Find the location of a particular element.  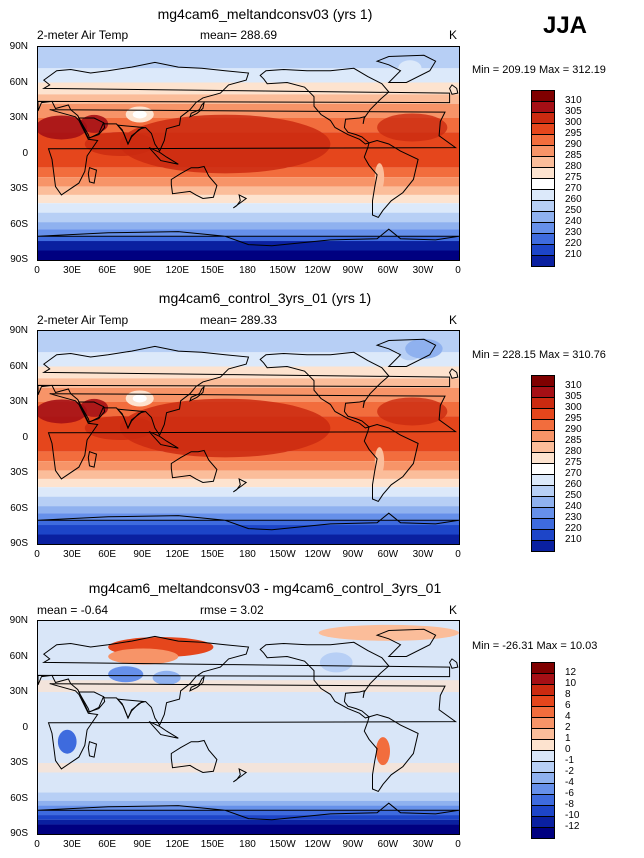

panel3-units-label: K is located at coordinates (453, 610).